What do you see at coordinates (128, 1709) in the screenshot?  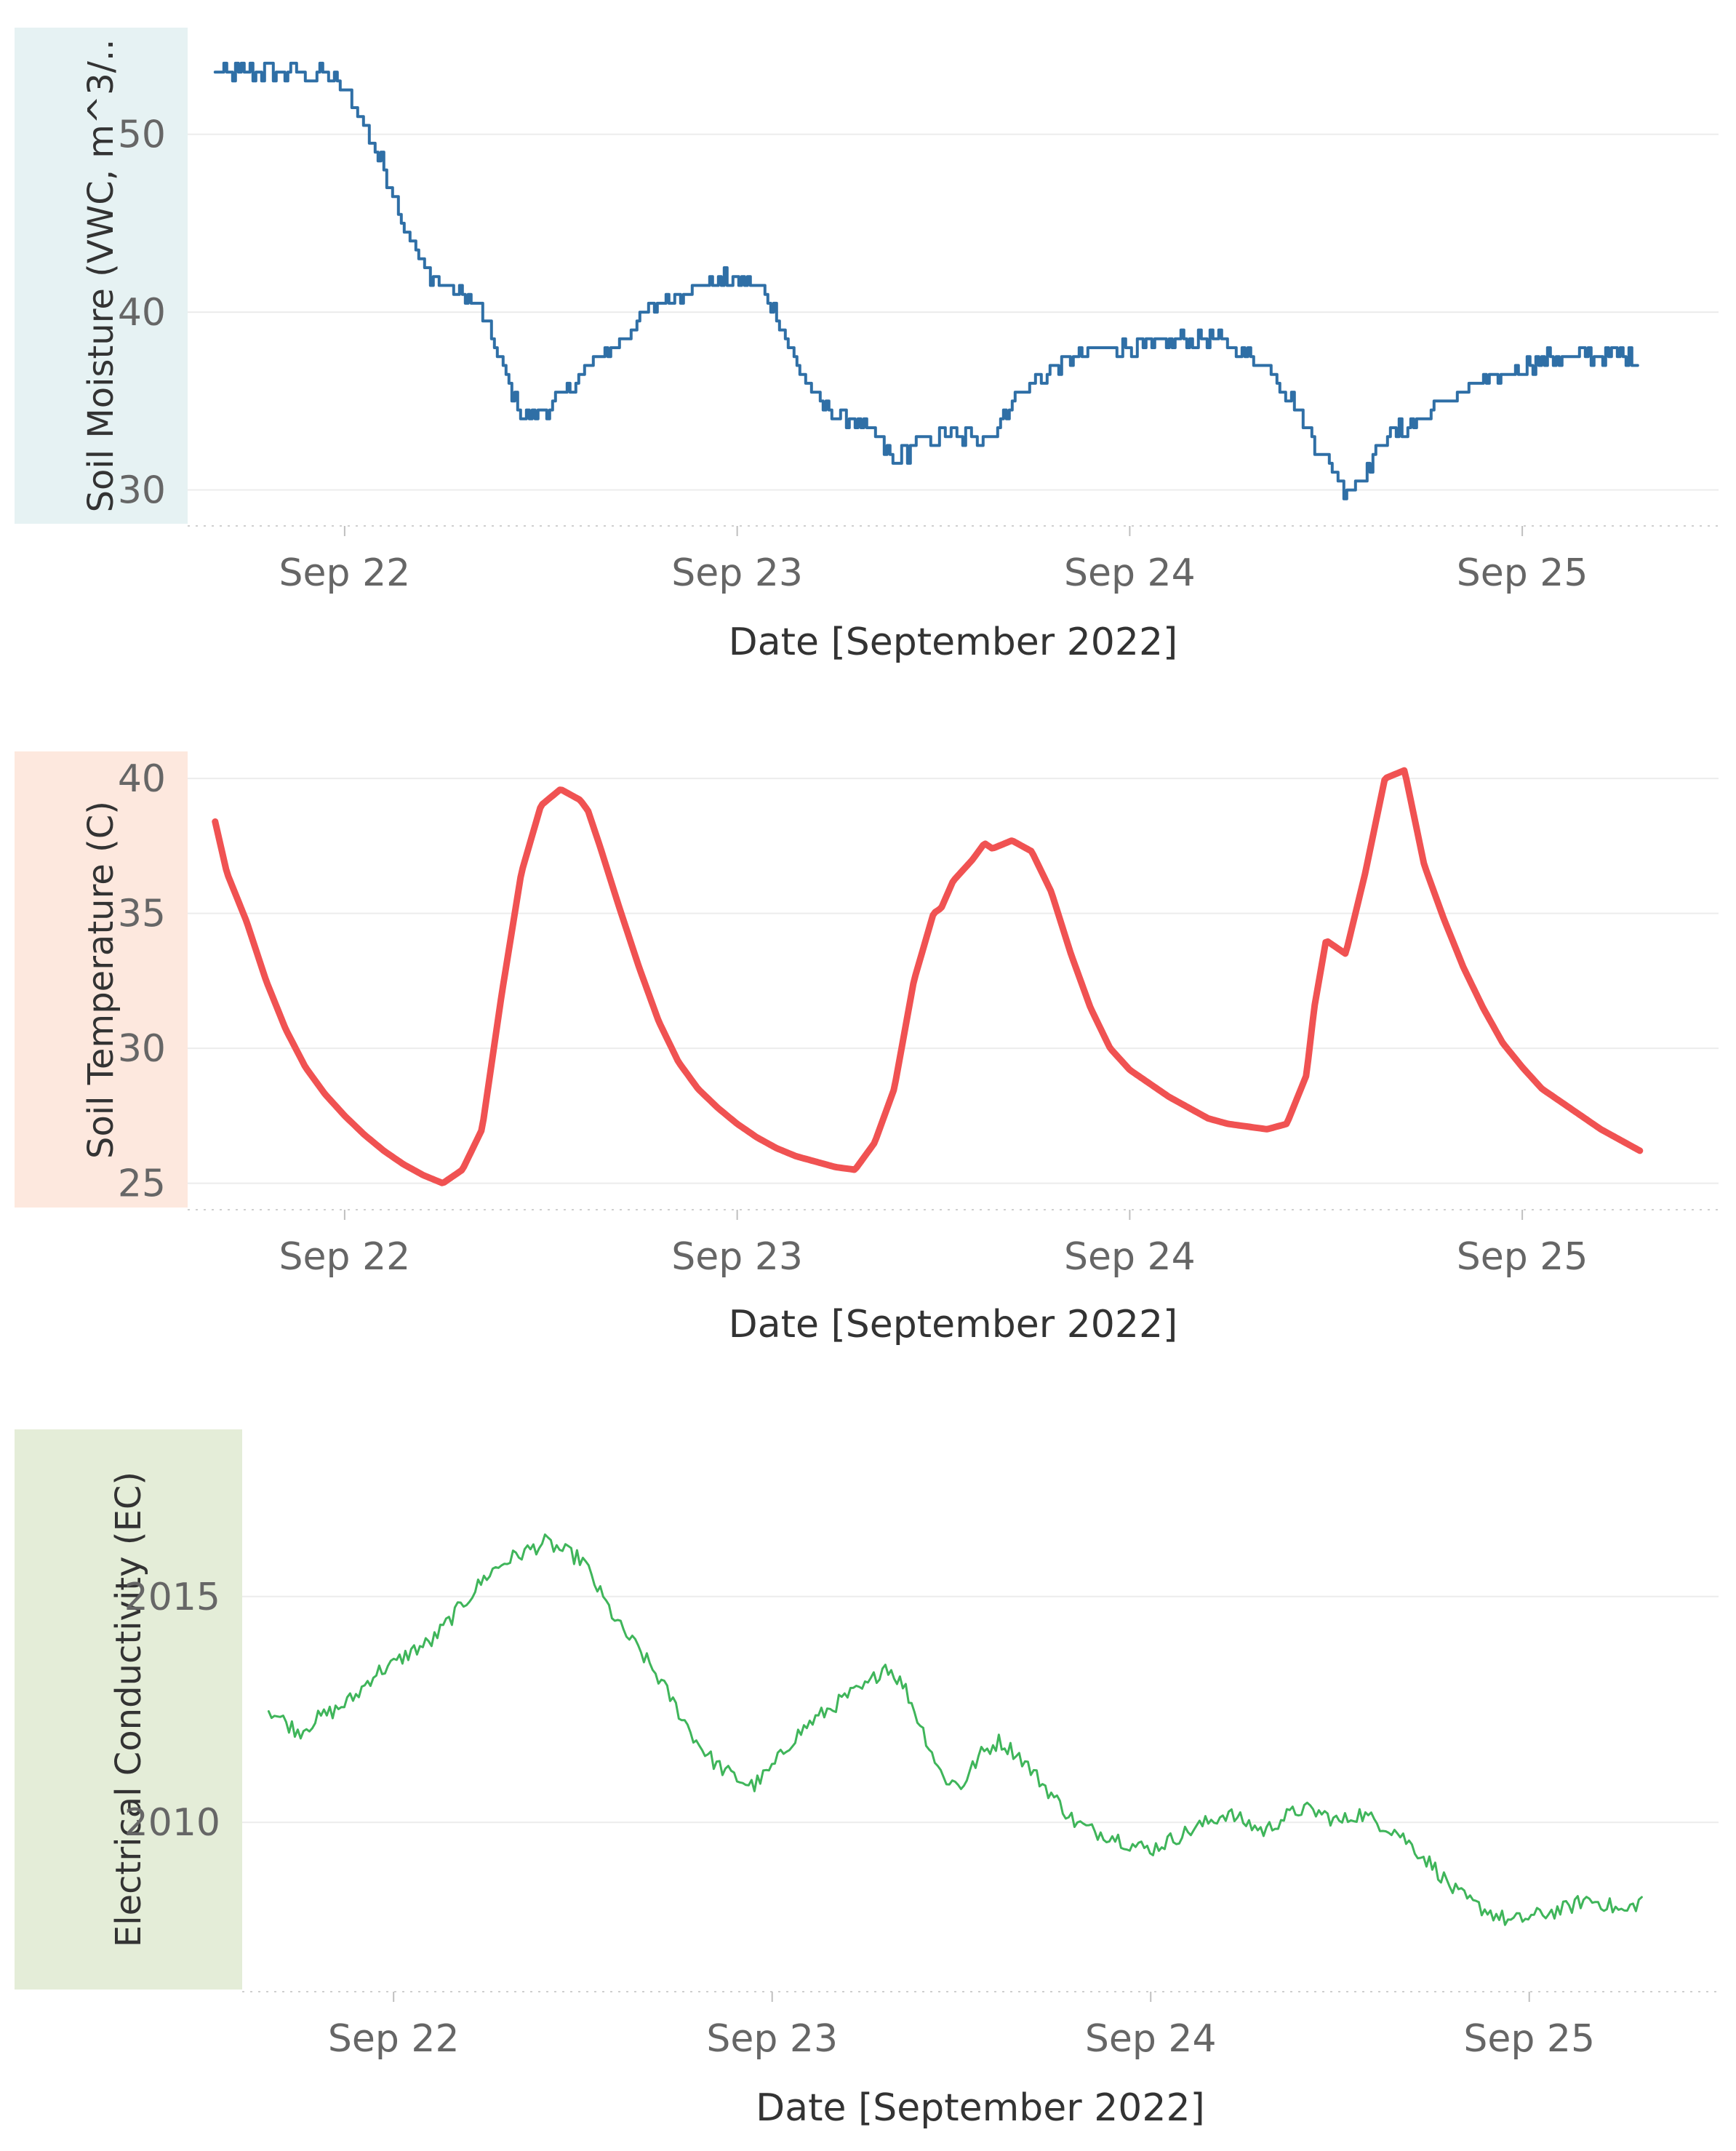 I see `y-axis-label-box: Electrical Conductivity (EC)` at bounding box center [128, 1709].